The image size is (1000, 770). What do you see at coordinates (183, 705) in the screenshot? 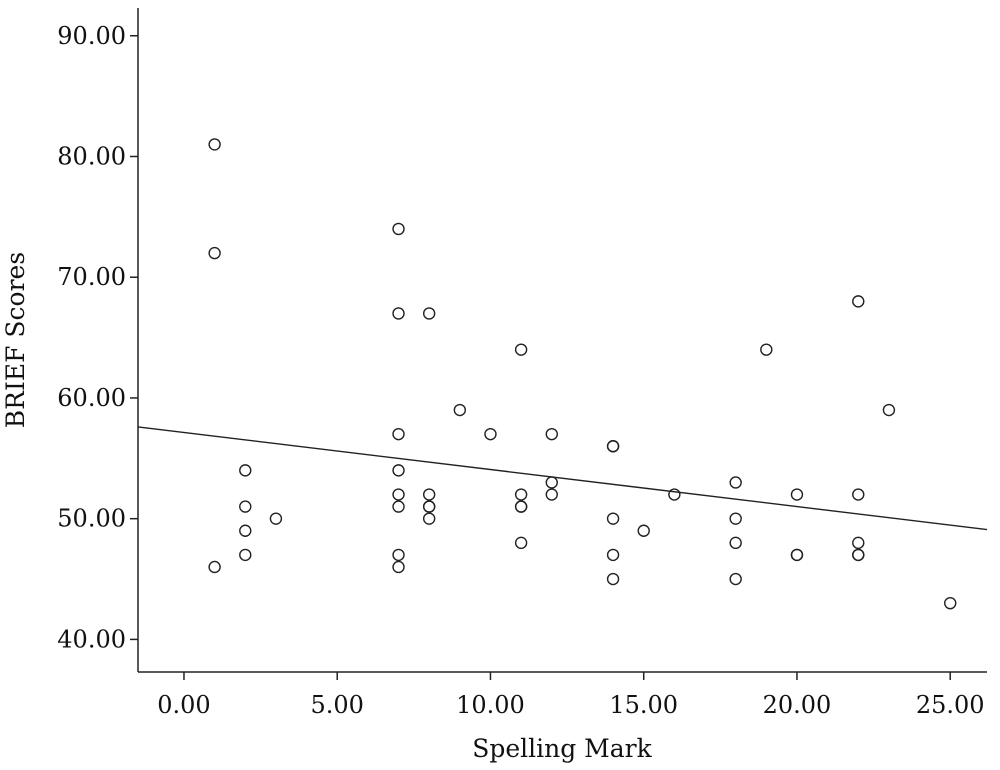
I see `x-tick-label: 0.00` at bounding box center [183, 705].